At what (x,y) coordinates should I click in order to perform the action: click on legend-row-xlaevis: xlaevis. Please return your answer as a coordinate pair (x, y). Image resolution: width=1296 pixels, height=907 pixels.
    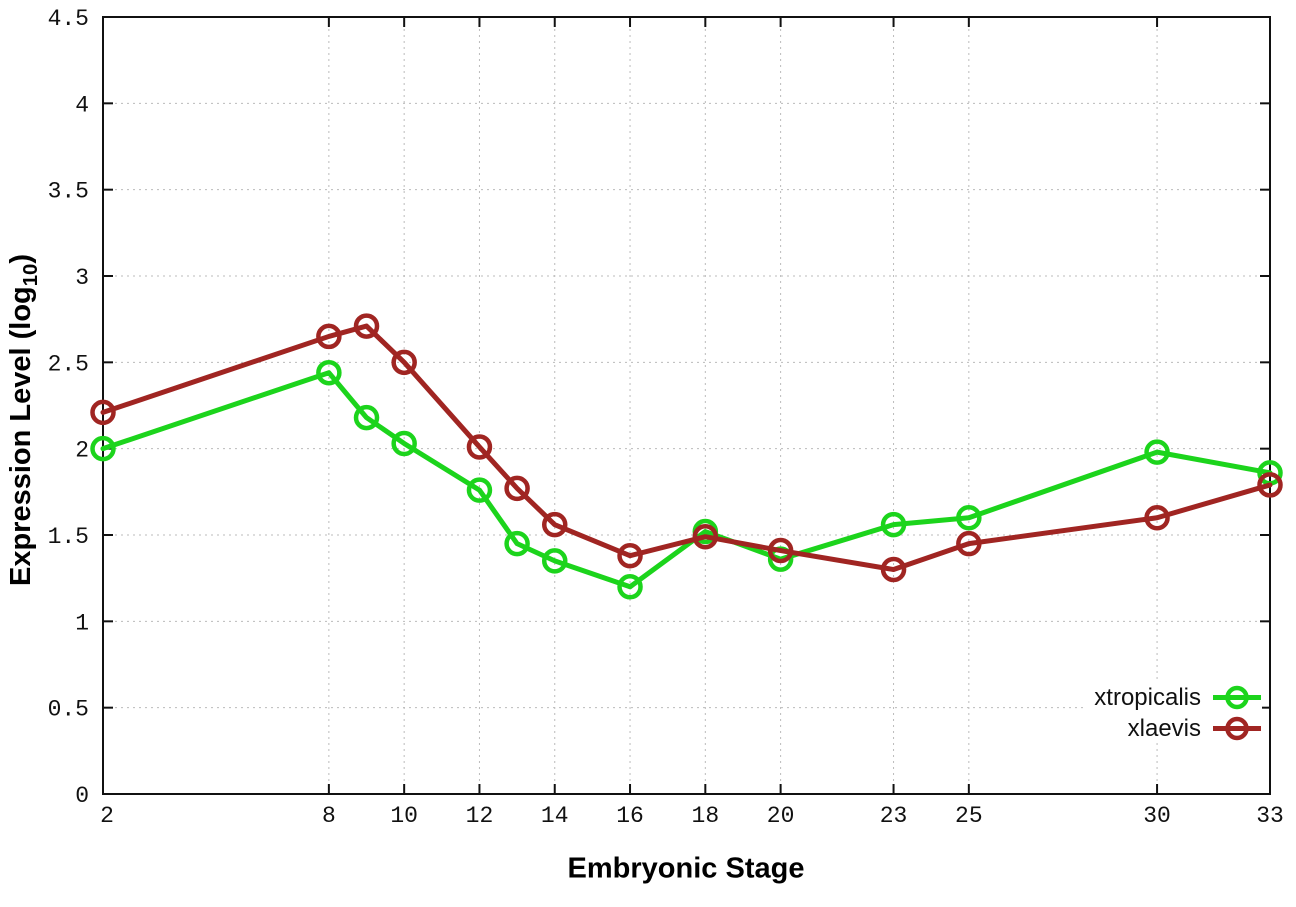
    Looking at the image, I should click on (1195, 728).